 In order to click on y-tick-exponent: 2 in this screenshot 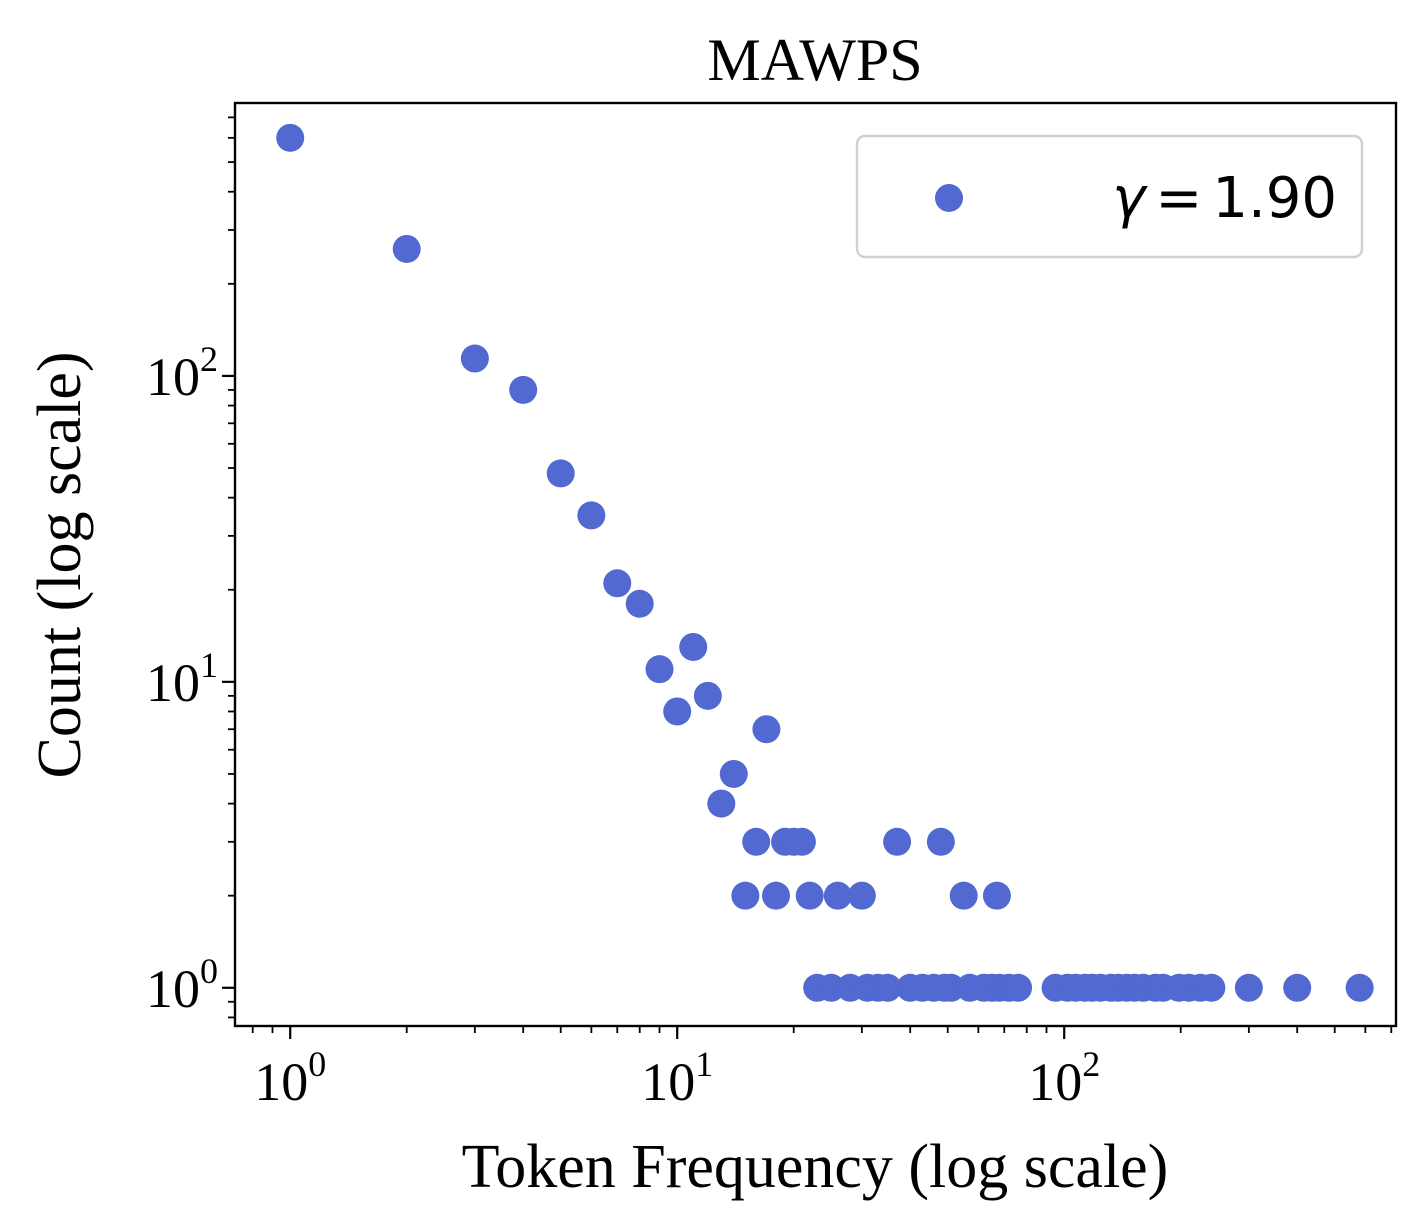, I will do `click(209, 359)`.